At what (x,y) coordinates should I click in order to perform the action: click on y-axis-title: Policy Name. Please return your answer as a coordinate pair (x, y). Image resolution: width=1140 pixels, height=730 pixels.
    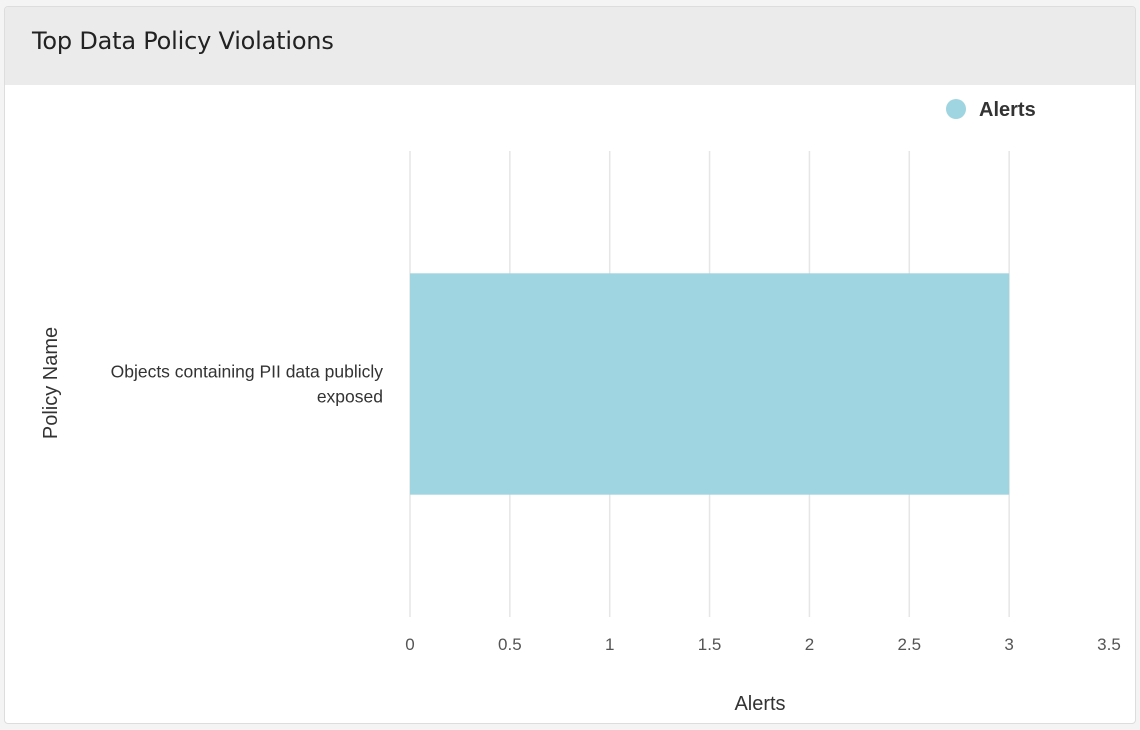
    Looking at the image, I should click on (51, 383).